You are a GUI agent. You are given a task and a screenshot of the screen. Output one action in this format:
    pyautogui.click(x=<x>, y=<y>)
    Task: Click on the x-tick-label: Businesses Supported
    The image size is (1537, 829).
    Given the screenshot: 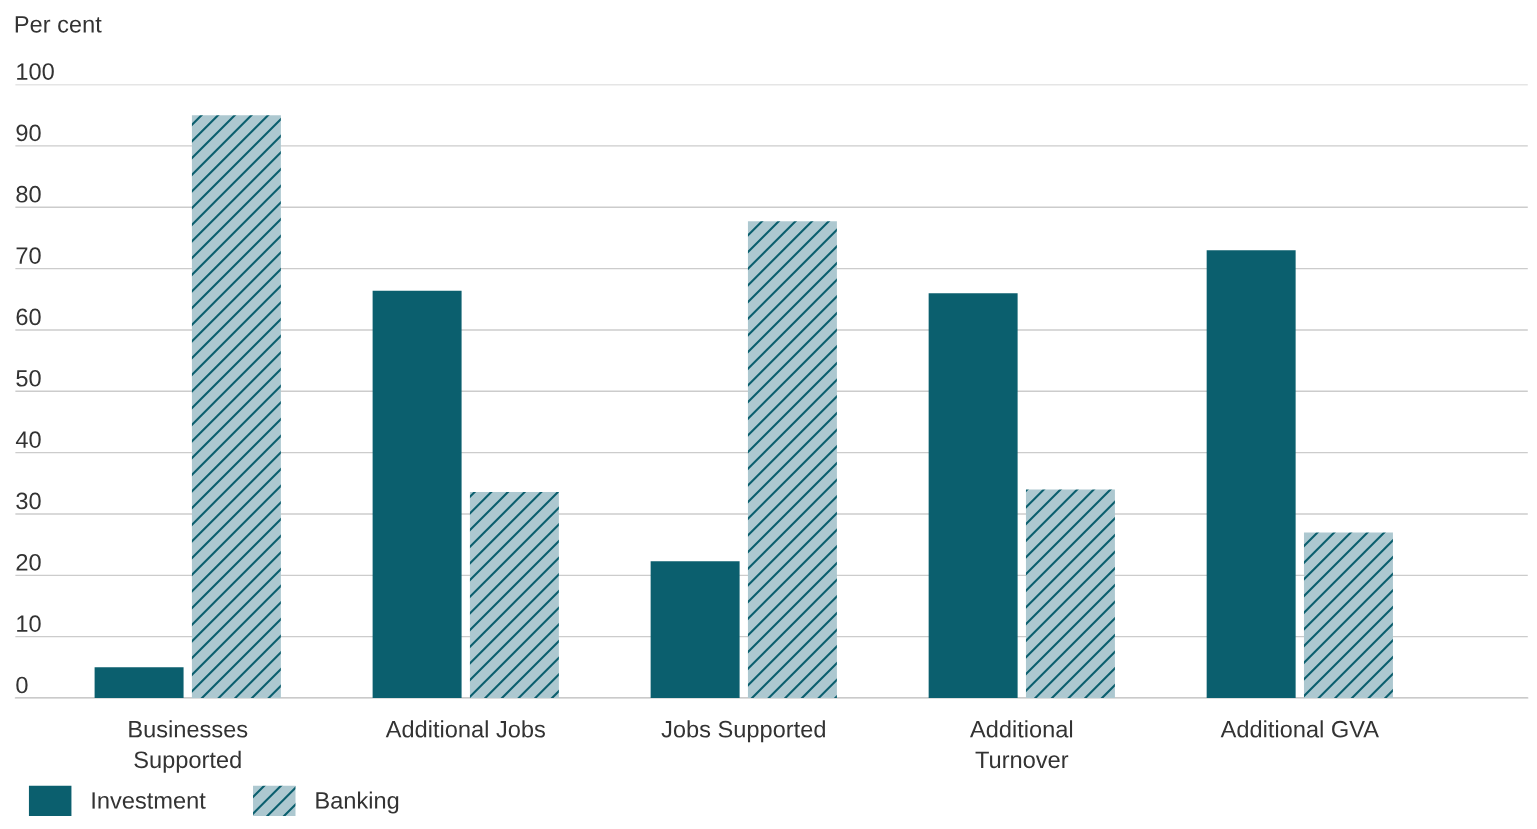 What is the action you would take?
    pyautogui.click(x=188, y=746)
    